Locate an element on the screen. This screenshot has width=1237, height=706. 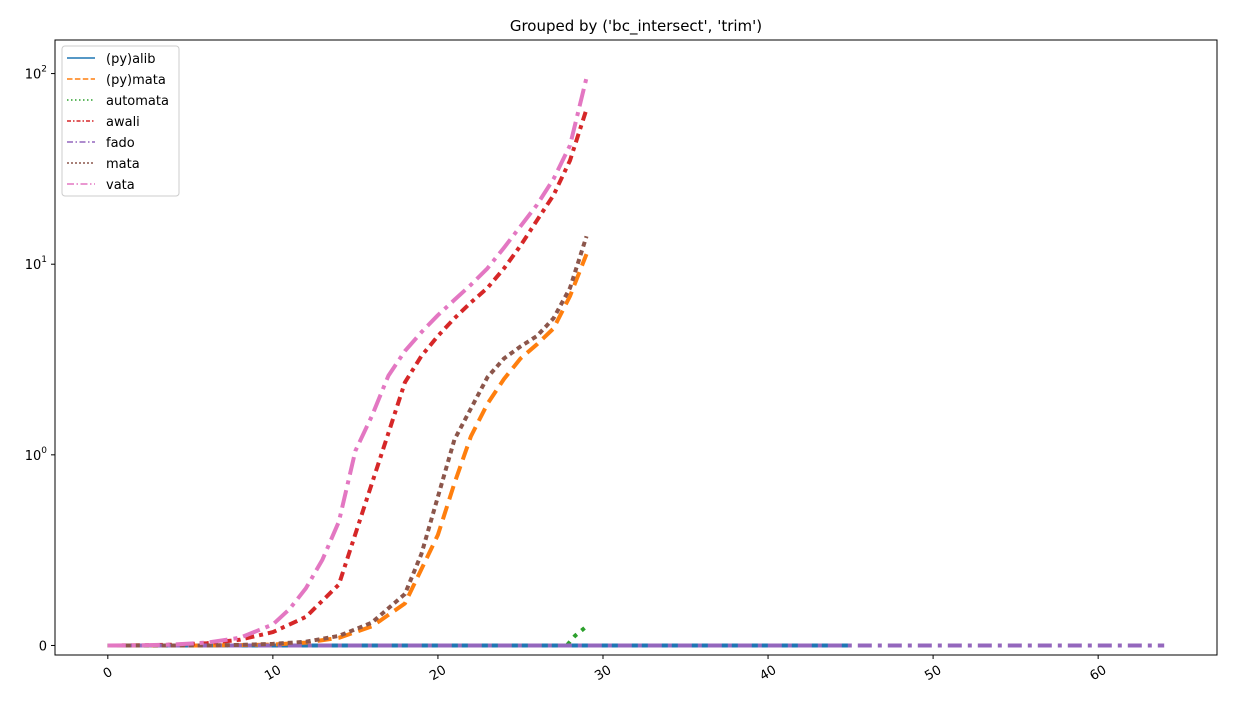
y-tick-label: 10⁰ is located at coordinates (36, 455).